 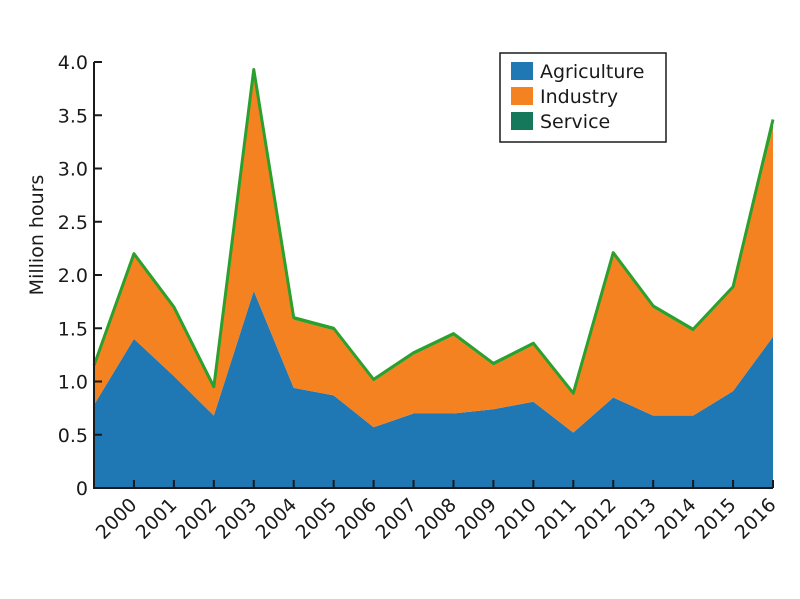 What do you see at coordinates (522, 121) in the screenshot?
I see `legend-swatch-service` at bounding box center [522, 121].